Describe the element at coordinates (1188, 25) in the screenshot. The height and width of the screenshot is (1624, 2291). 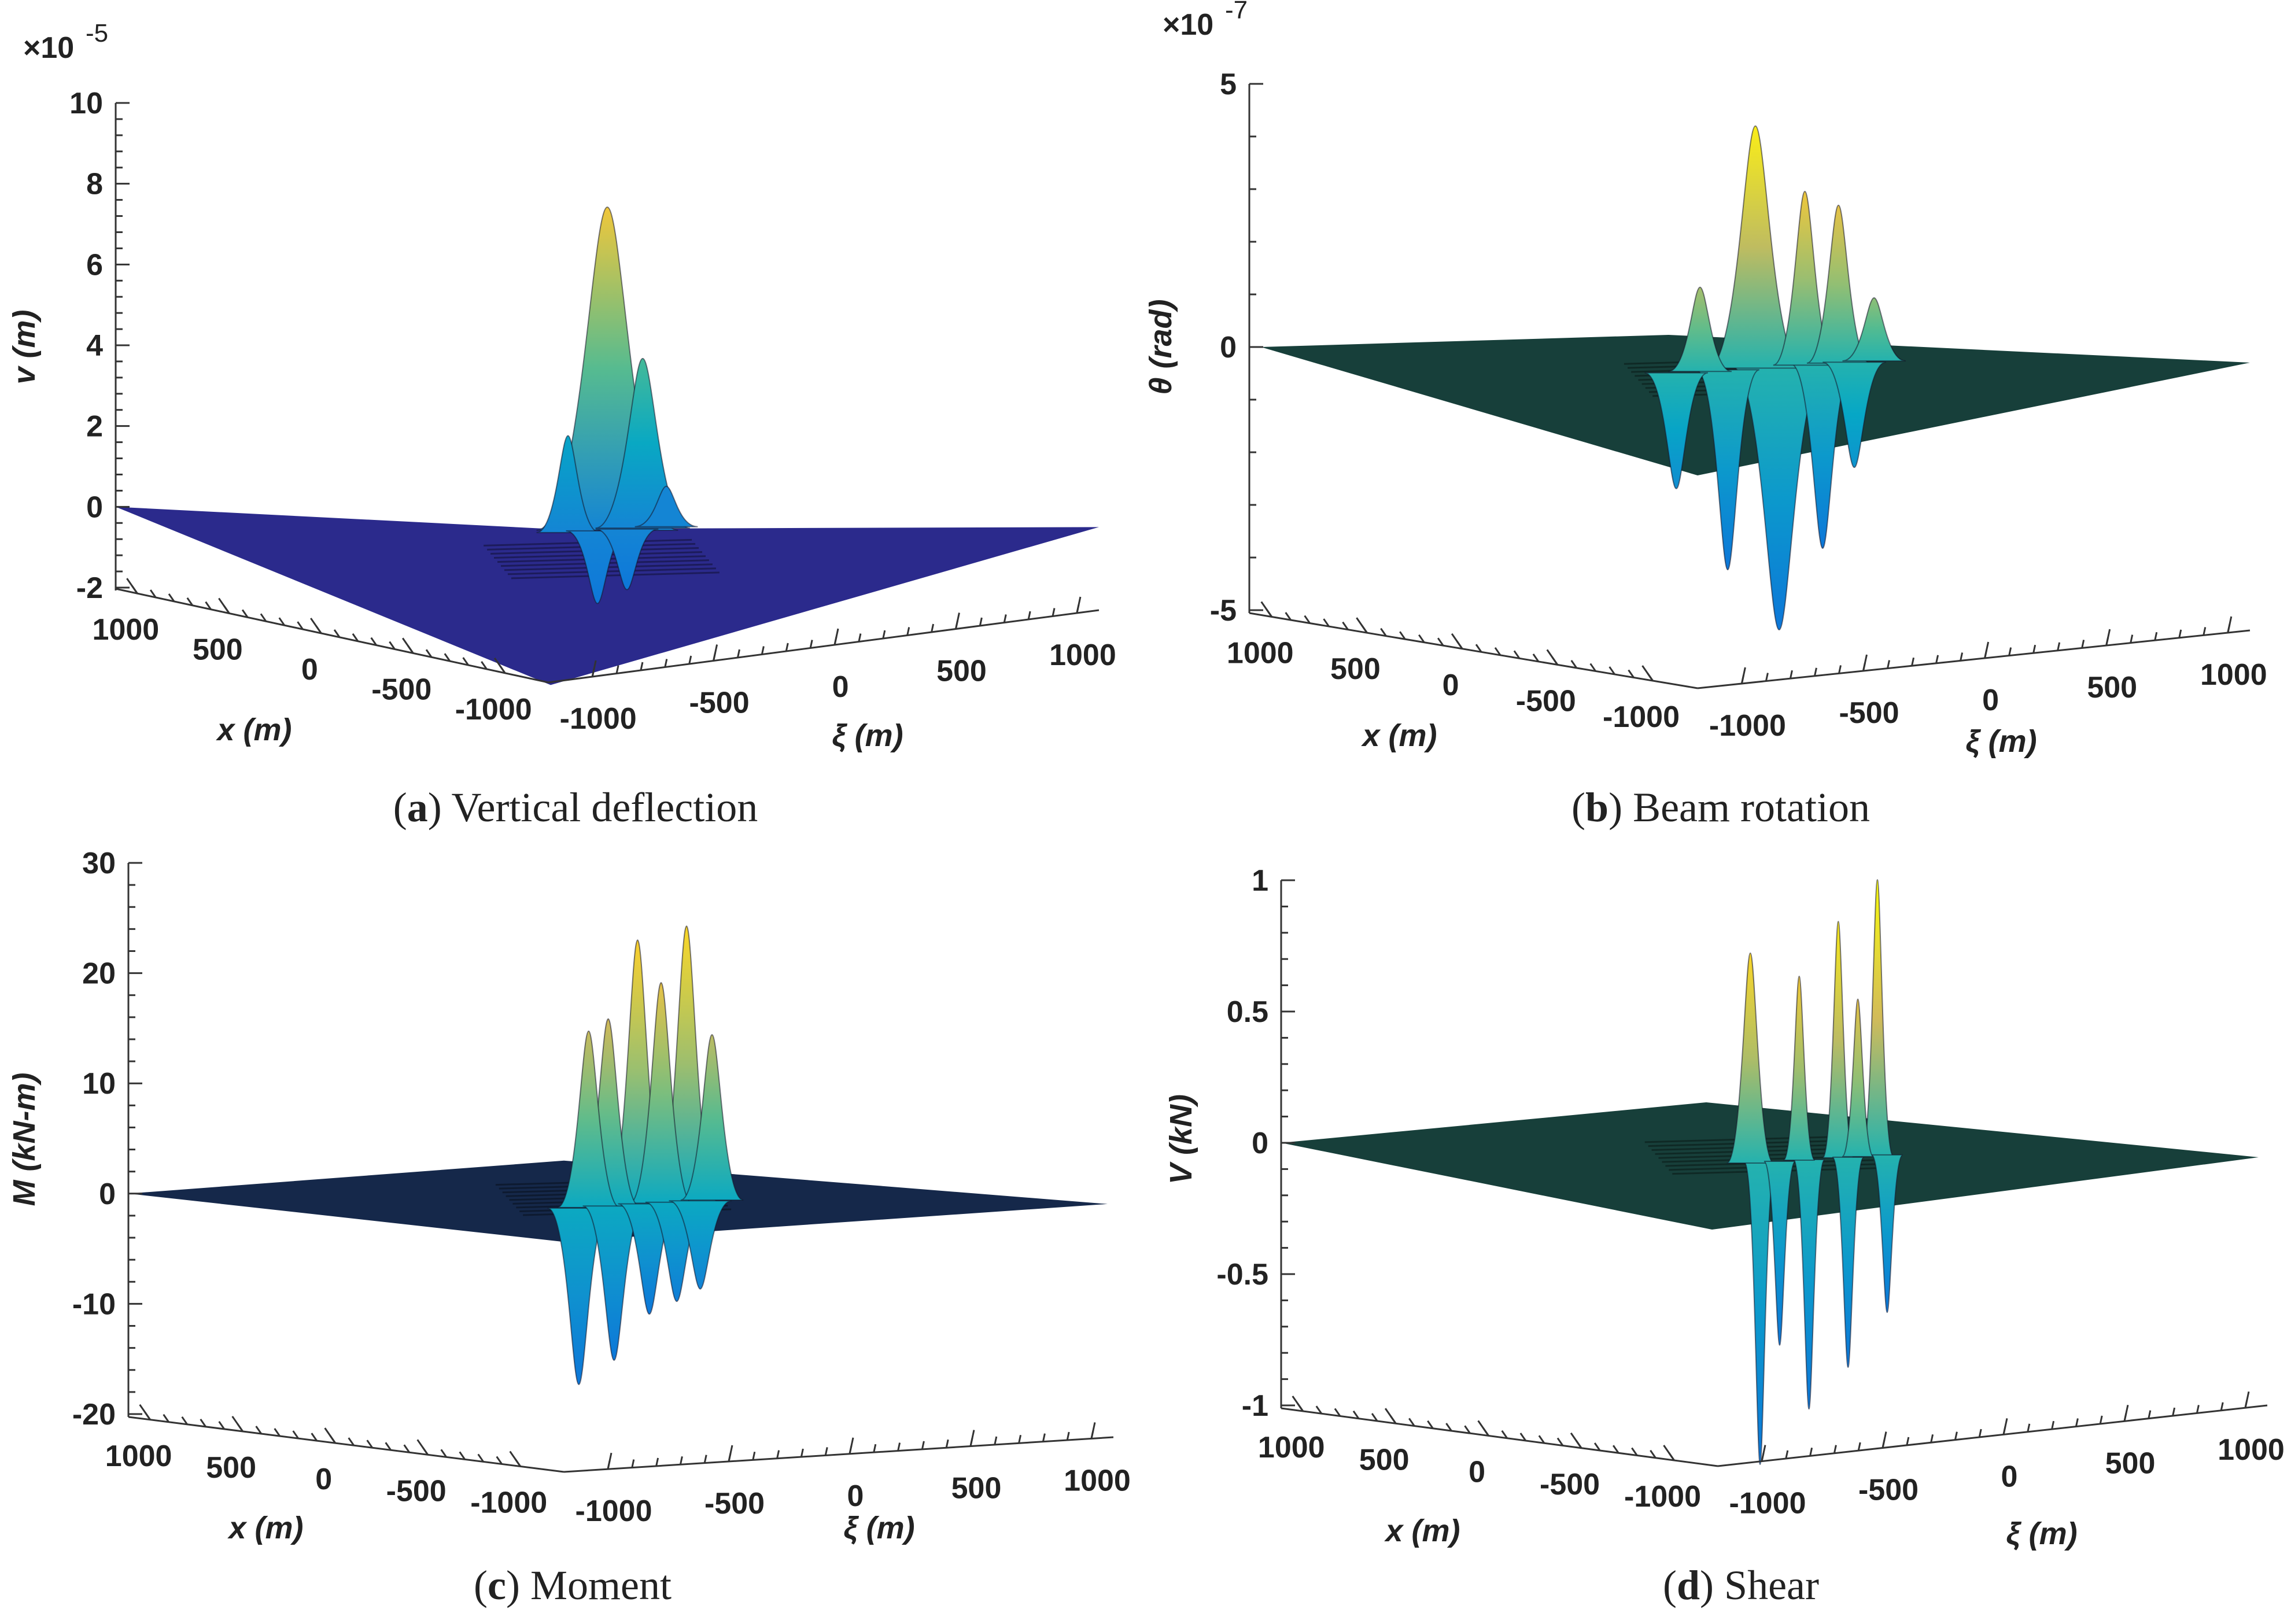
I see `z-exponent-label: ×10` at that location.